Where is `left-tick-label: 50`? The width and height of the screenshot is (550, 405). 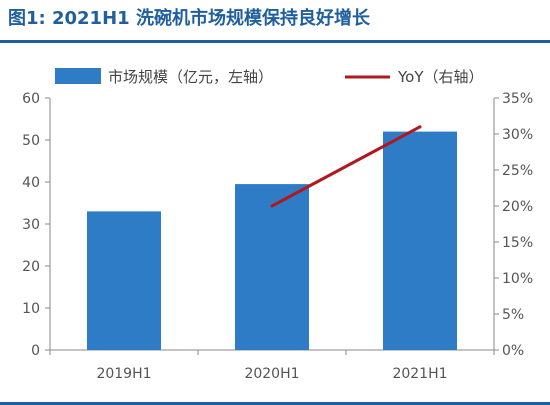
left-tick-label: 50 is located at coordinates (31, 141).